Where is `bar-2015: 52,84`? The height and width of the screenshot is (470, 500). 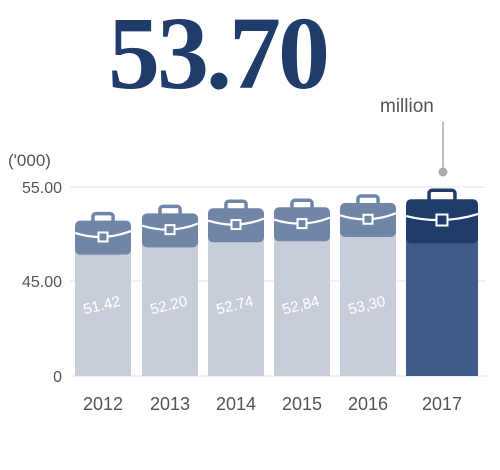 bar-2015: 52,84 is located at coordinates (302, 287).